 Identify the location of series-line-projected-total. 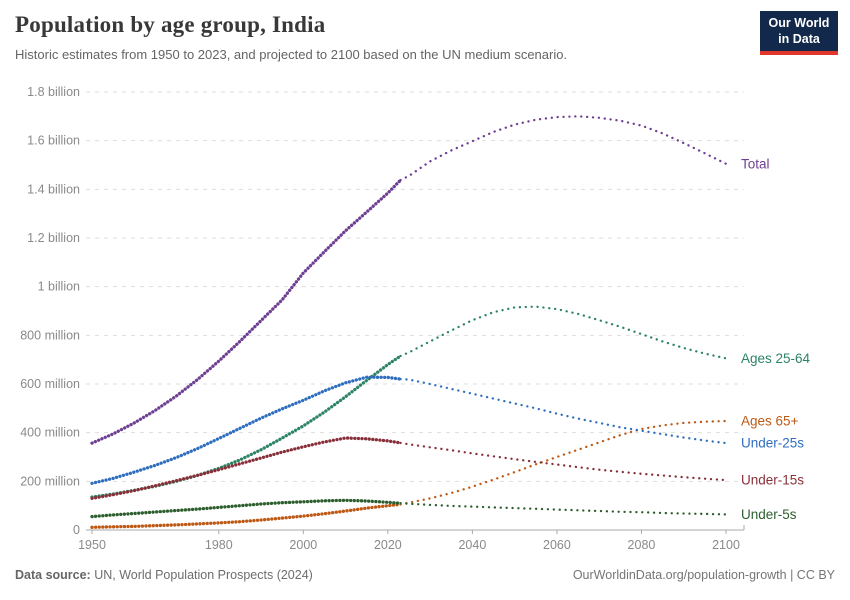
(563, 148).